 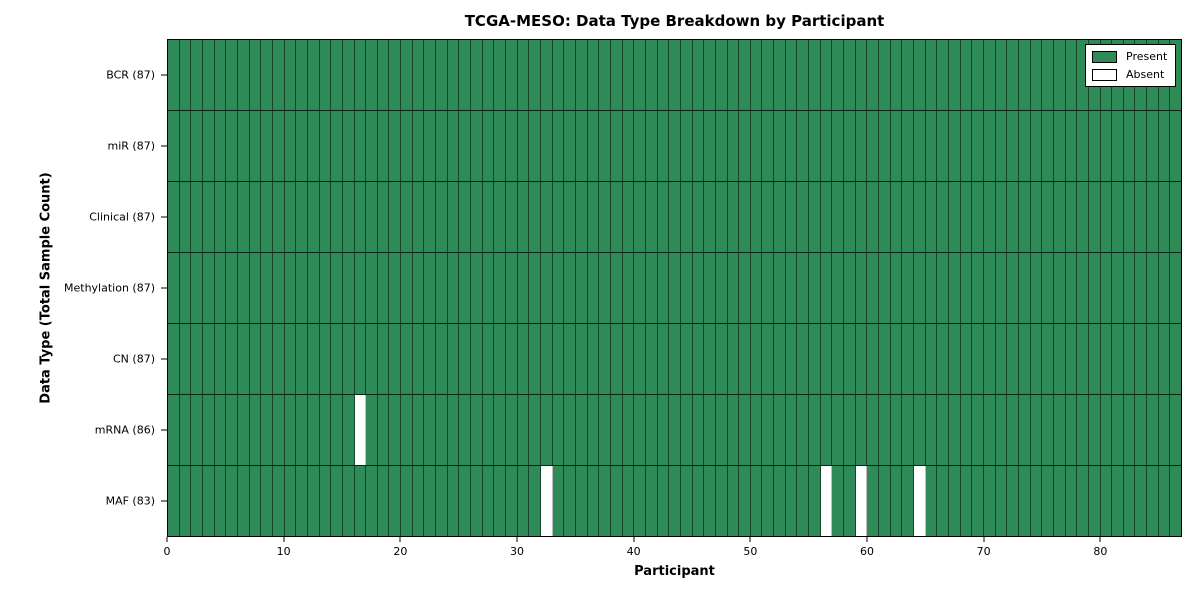 I want to click on y-tick-label: BCR (87), so click(x=130, y=75).